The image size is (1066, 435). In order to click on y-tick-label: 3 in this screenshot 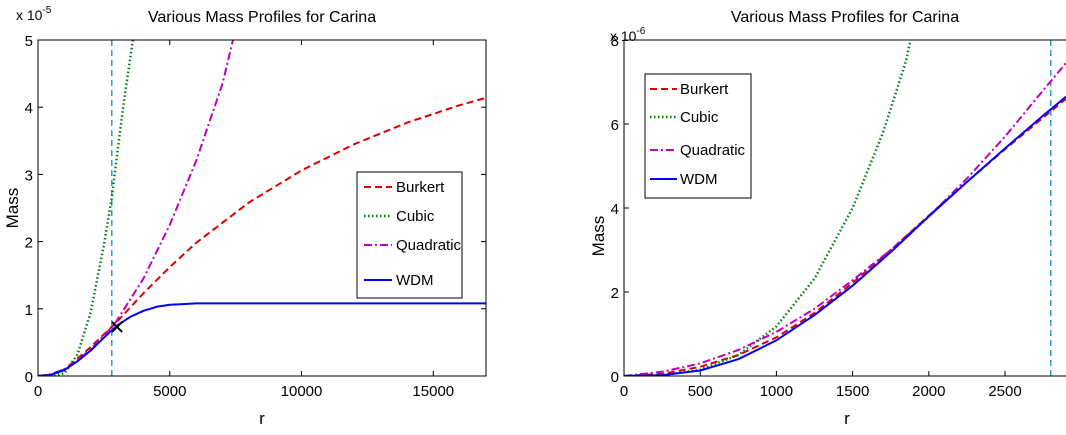, I will do `click(29, 175)`.